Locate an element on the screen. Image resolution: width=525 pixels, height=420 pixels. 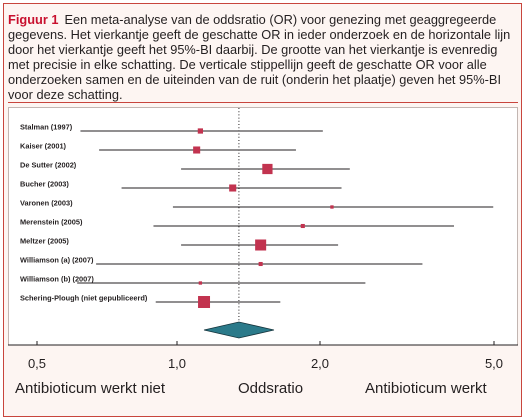
x-tick-label: 5,0 is located at coordinates (494, 363).